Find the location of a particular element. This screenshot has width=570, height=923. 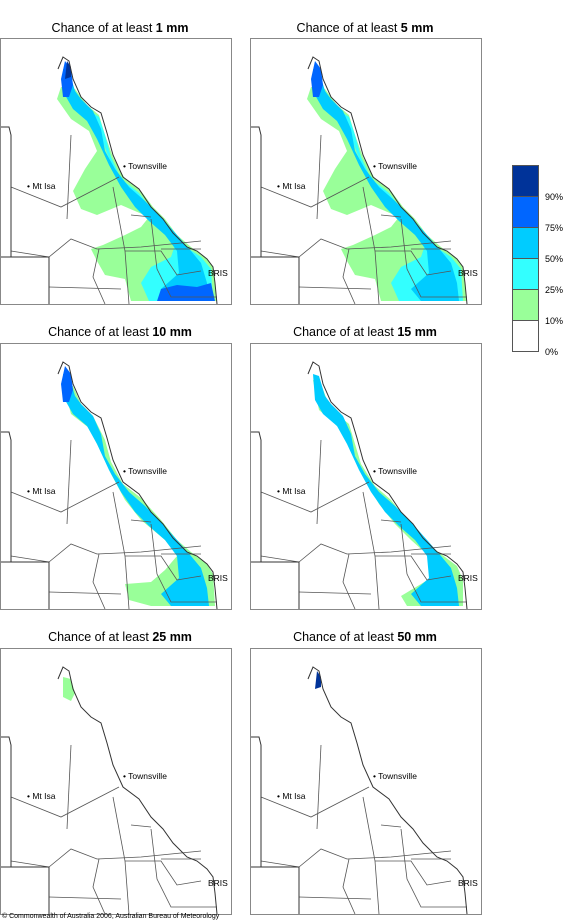

map-25mm: • Townsville • Mt Isa BRIS is located at coordinates (116, 781).